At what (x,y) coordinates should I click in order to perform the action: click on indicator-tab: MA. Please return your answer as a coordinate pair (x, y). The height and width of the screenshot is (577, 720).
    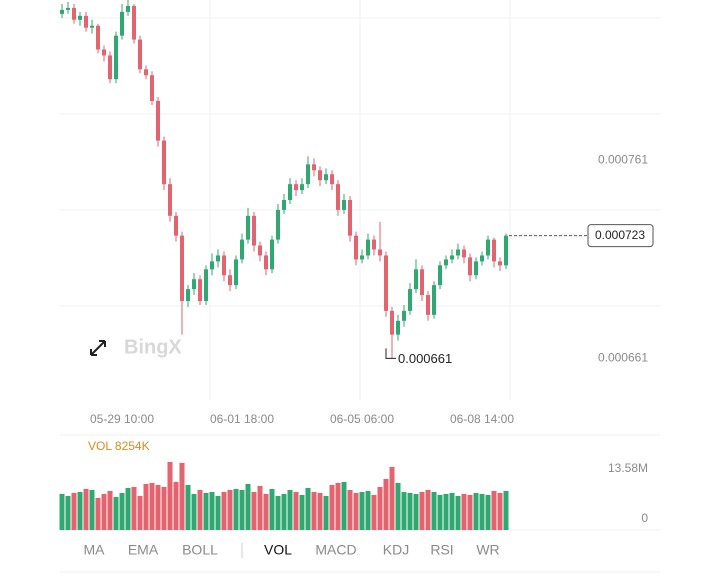
    Looking at the image, I should click on (95, 550).